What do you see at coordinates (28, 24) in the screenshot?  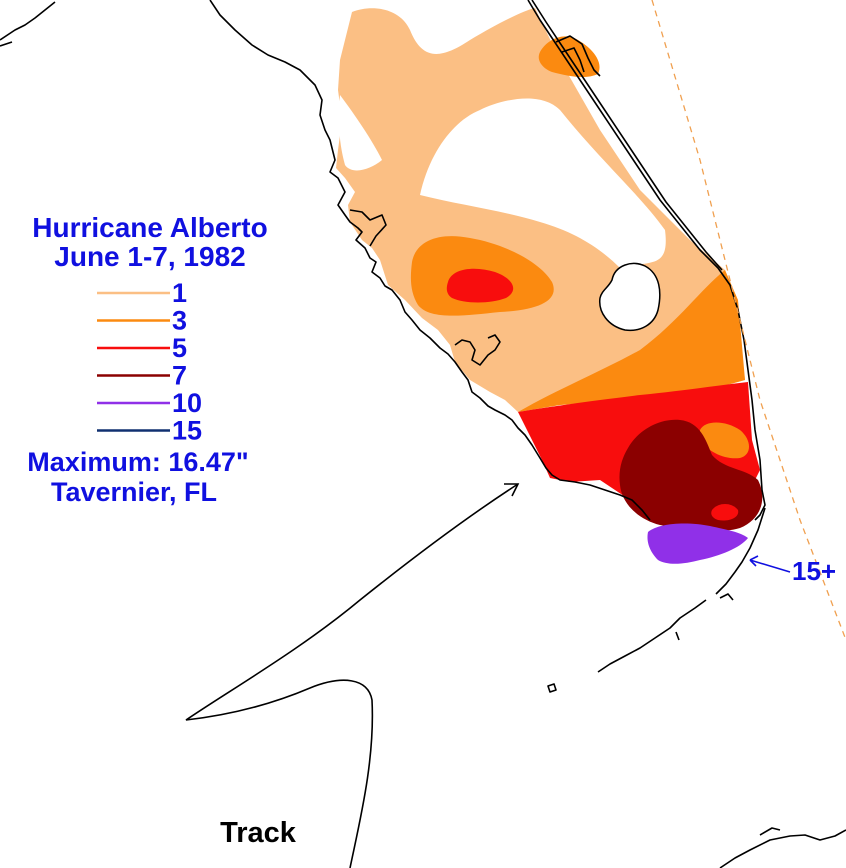 I see `northwest-coast` at bounding box center [28, 24].